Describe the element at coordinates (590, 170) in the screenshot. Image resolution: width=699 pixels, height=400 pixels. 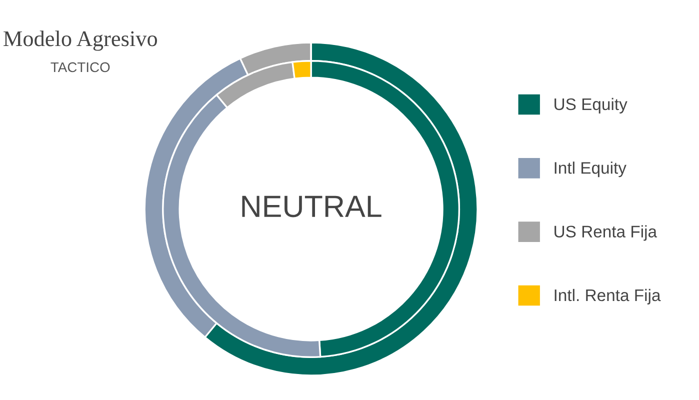
I see `legend-label: Intl Equity` at that location.